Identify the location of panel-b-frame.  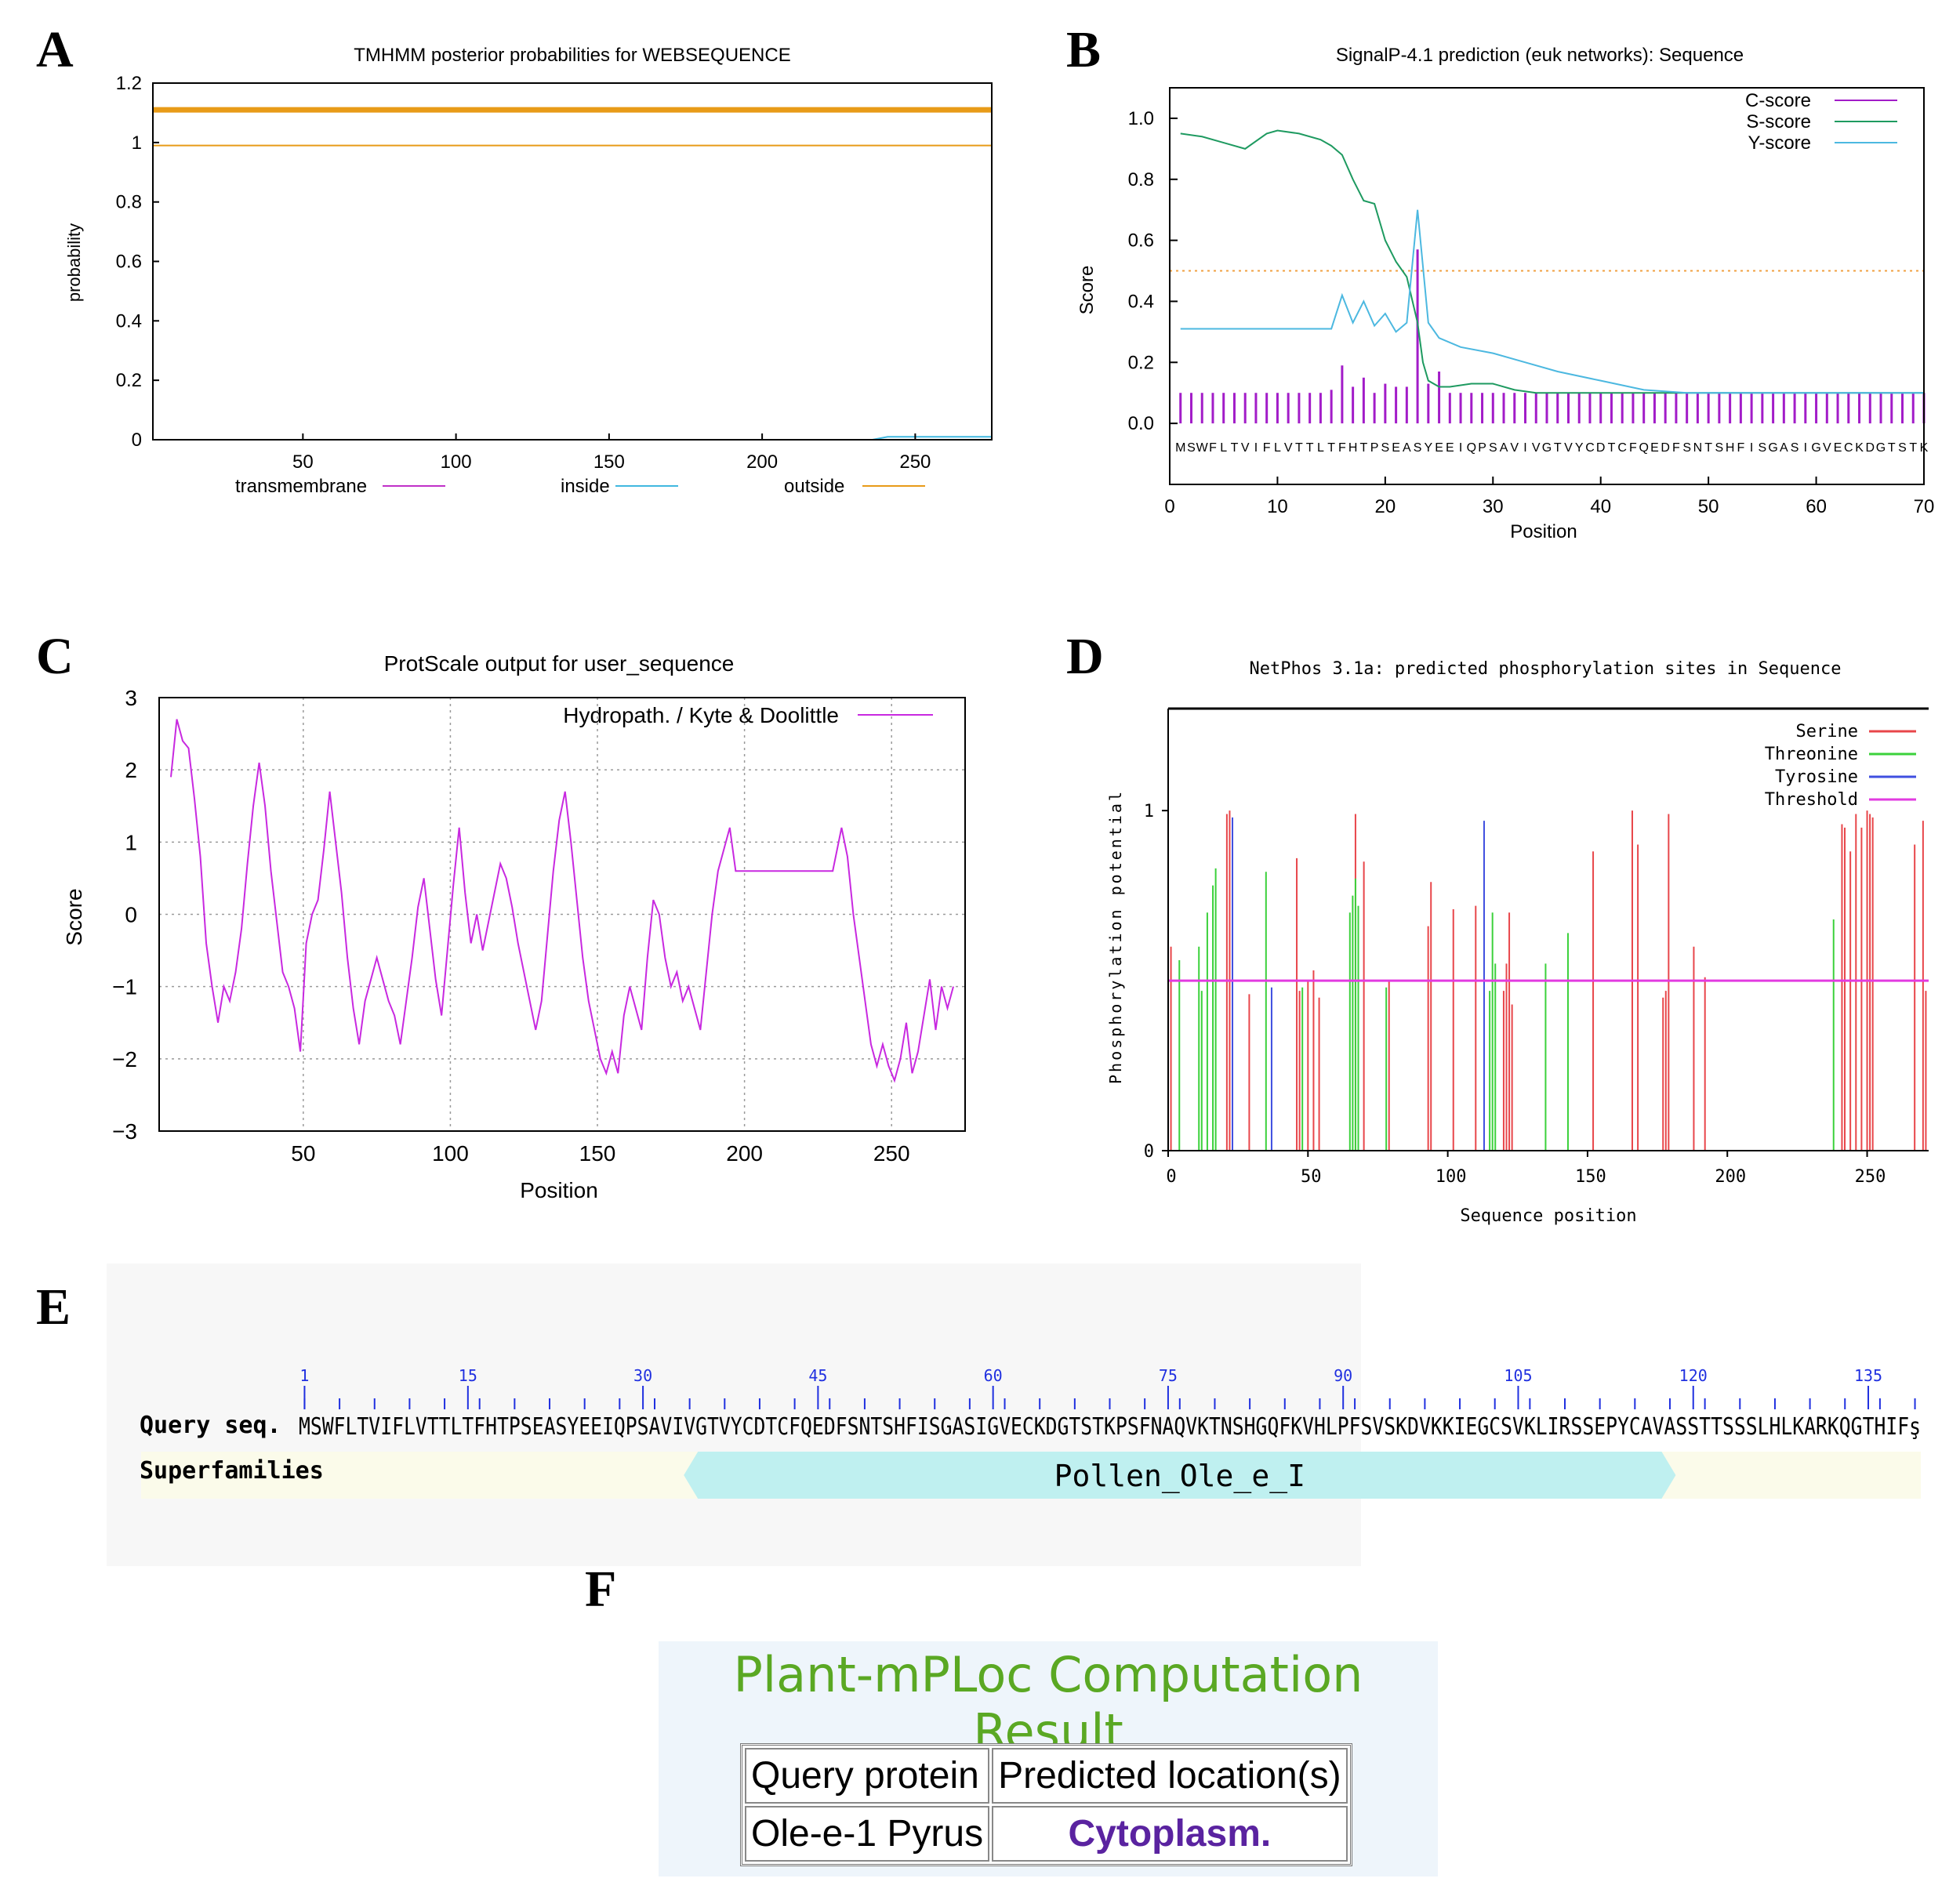
(1547, 286).